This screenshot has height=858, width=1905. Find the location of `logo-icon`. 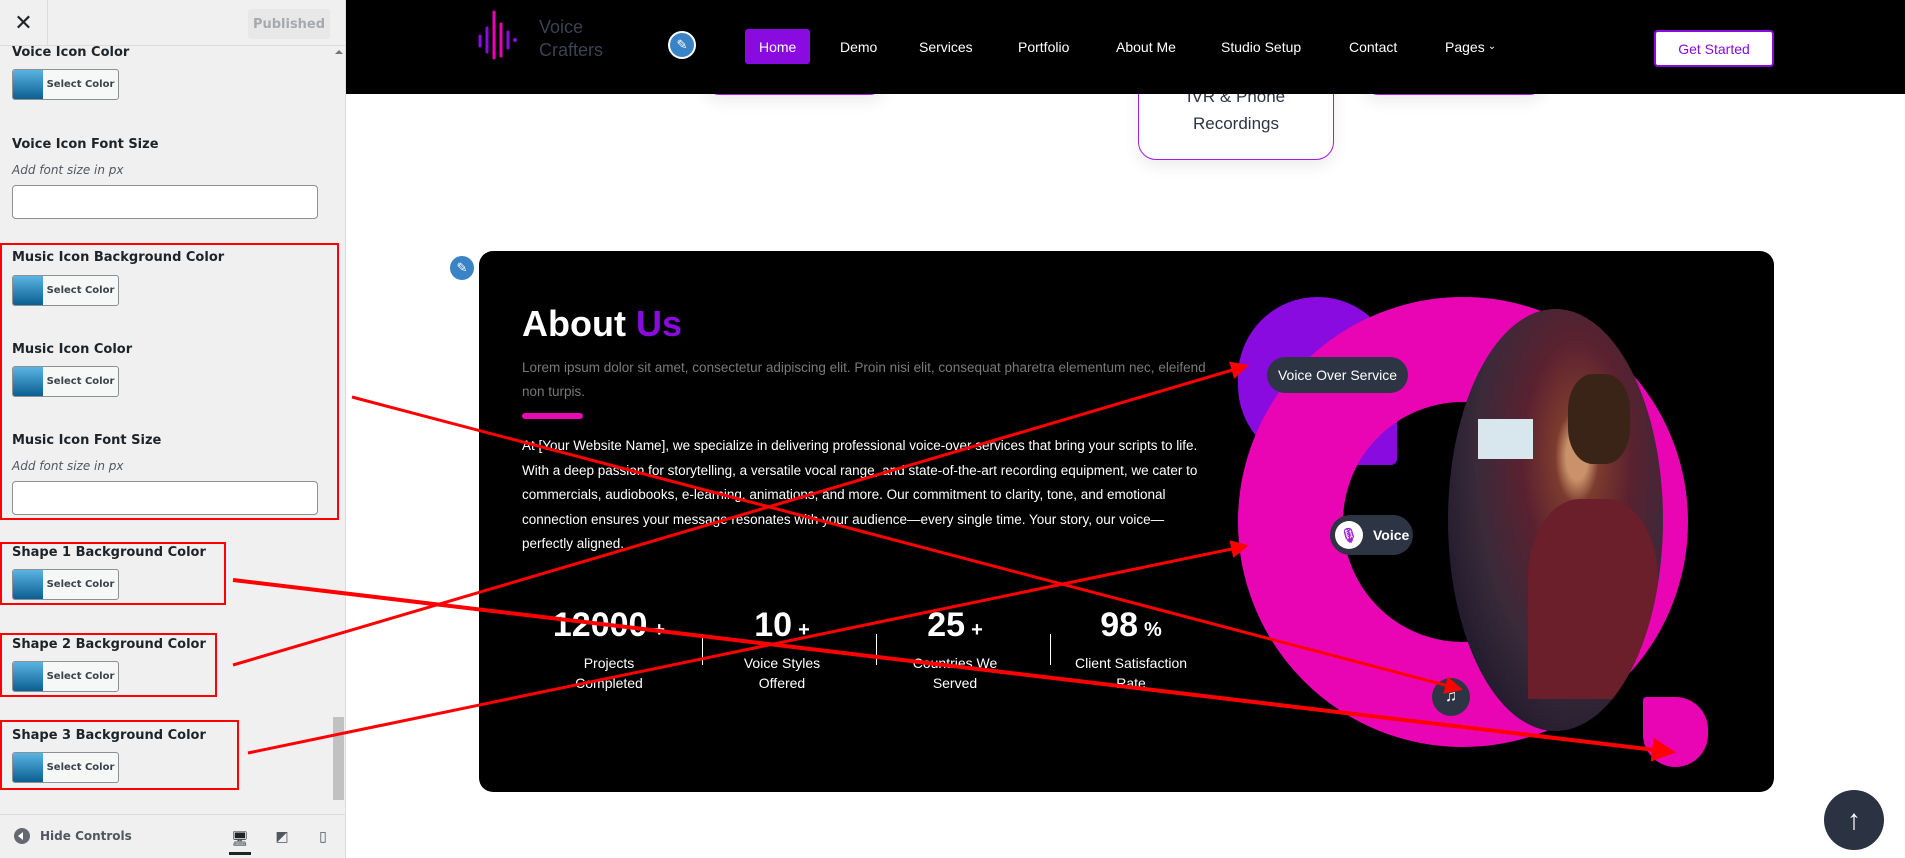

logo-icon is located at coordinates (497, 35).